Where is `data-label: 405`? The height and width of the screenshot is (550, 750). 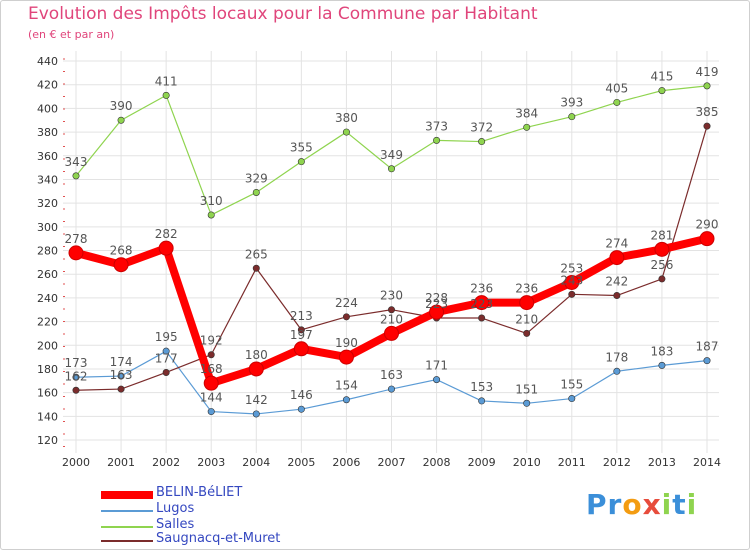
data-label: 405 is located at coordinates (616, 88).